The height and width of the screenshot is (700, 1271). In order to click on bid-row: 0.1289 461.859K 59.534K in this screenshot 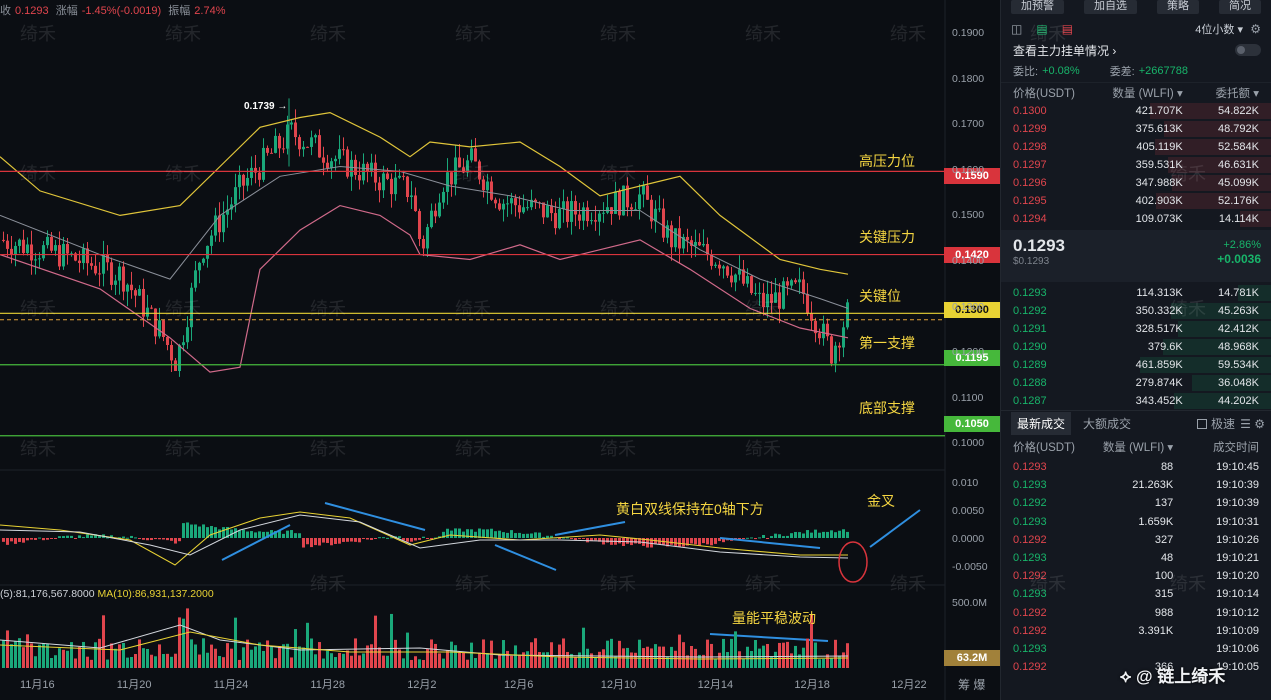, I will do `click(1136, 365)`.